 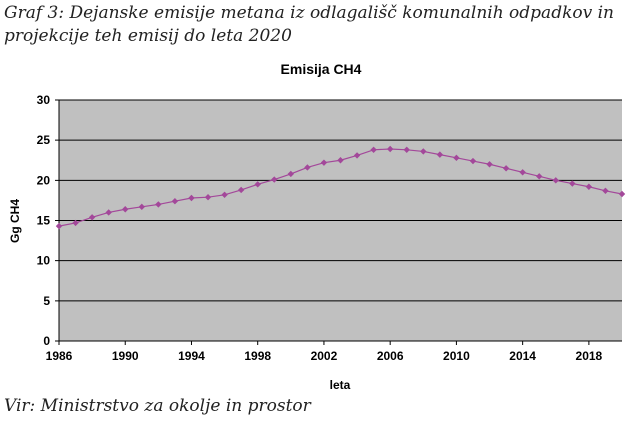 I want to click on y-axis-ticks: 0 5 10 15 20 25 30, so click(x=44, y=220).